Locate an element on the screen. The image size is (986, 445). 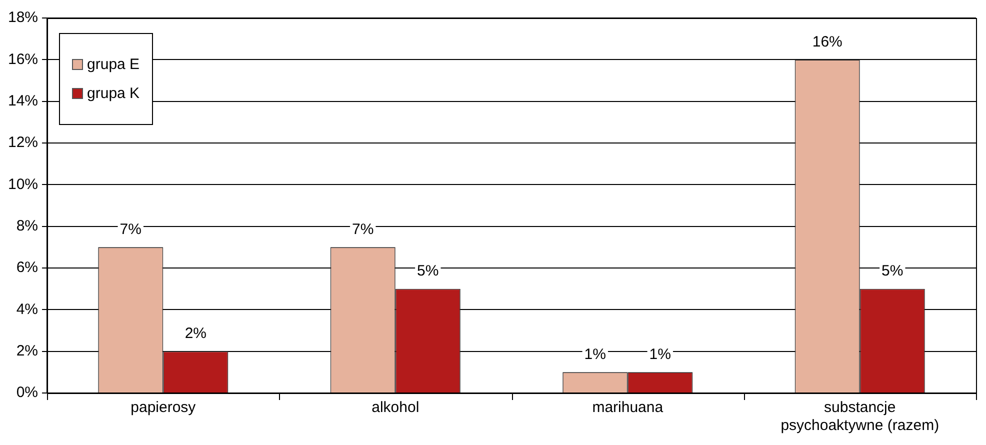
data-label: 2% is located at coordinates (195, 333).